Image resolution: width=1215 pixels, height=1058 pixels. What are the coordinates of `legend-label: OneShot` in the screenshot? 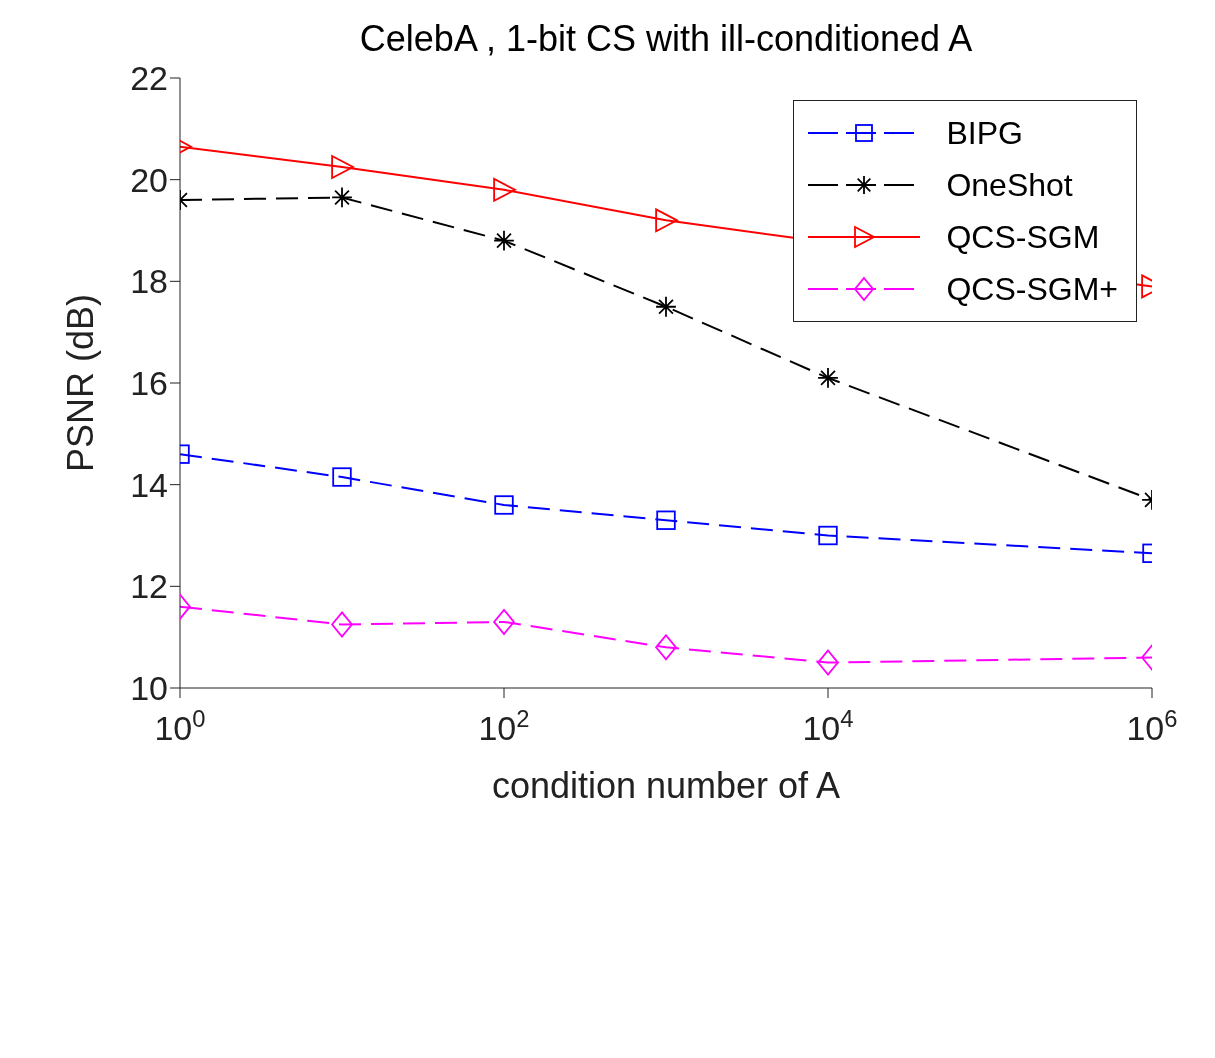 It's located at (1009, 185).